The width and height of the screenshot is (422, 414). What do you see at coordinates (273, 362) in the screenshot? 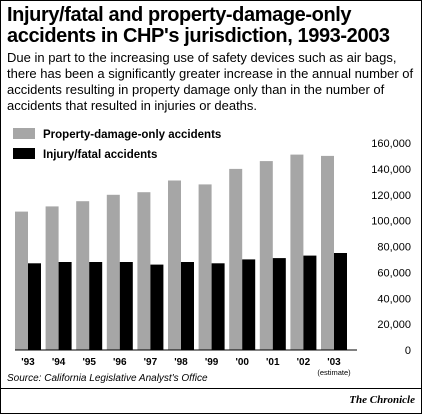
I see `x-tick-label: '01` at bounding box center [273, 362].